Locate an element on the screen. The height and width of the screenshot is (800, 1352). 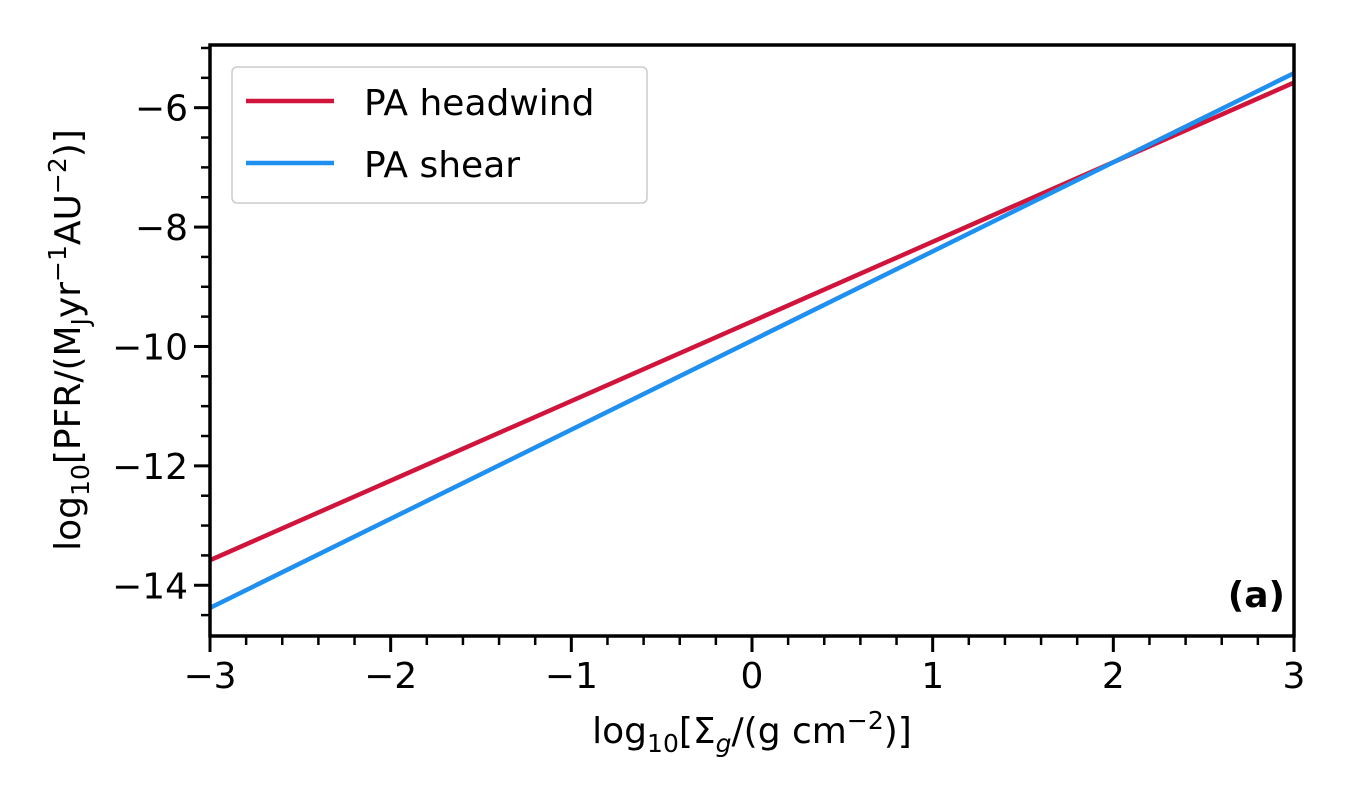
x-label-sub-g: g is located at coordinates (724, 743).